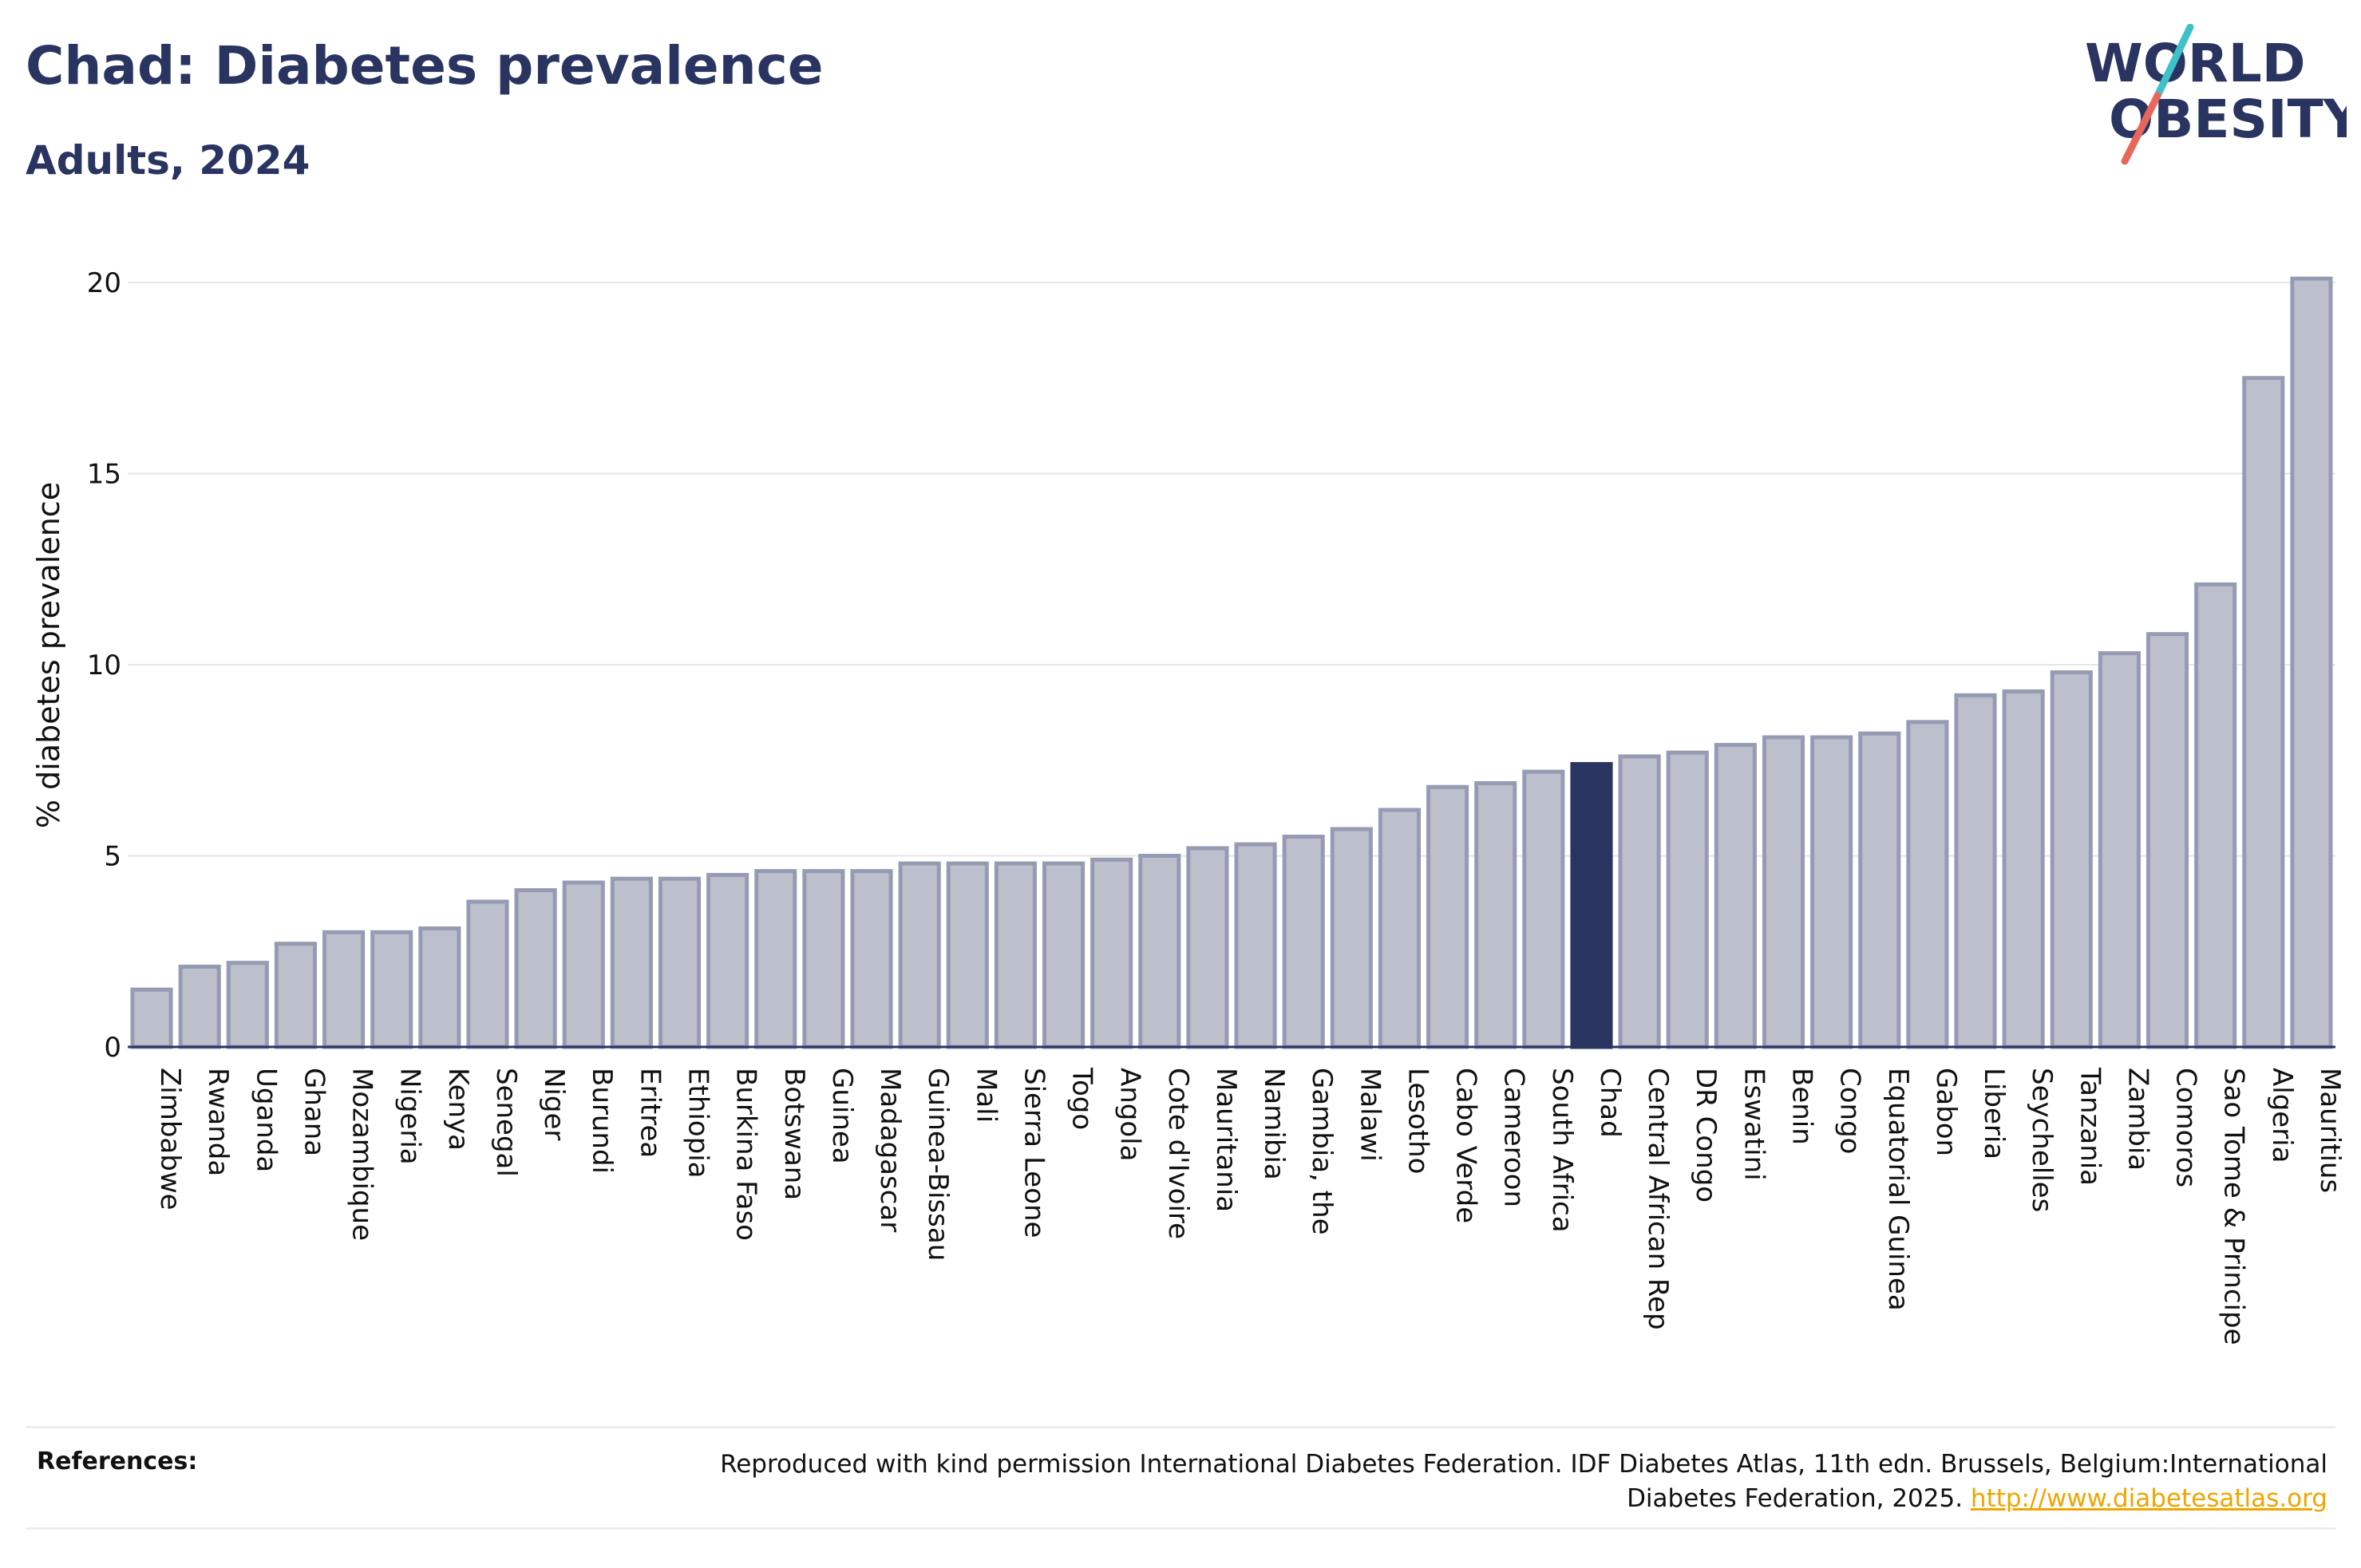 The width and height of the screenshot is (2361, 1568). I want to click on chart-title: Chad: Diabetes prevalence, so click(425, 66).